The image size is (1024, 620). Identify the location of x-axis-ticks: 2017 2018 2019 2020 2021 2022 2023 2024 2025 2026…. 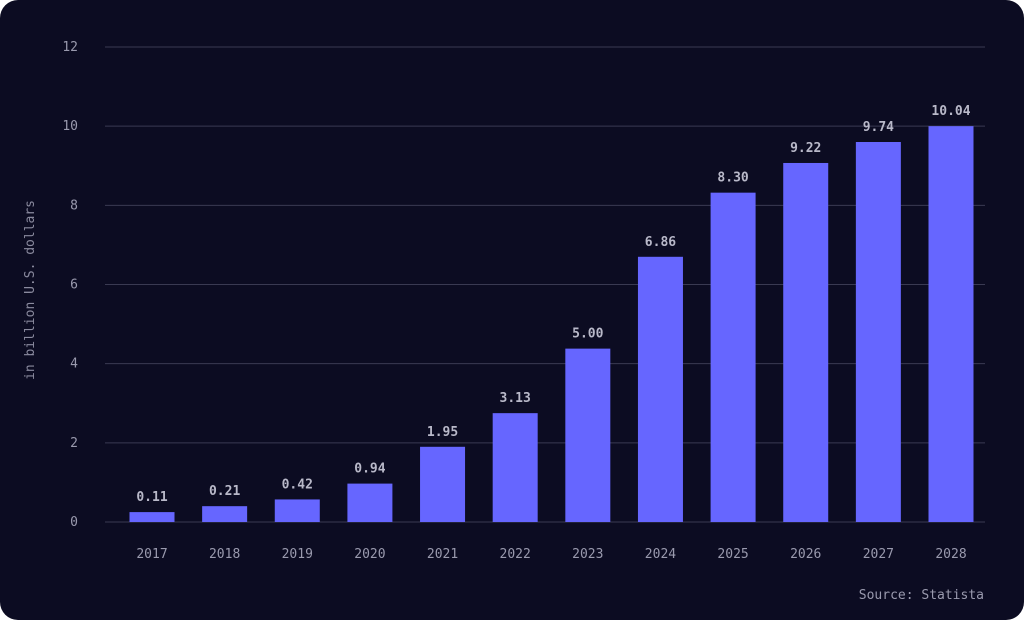
(551, 554).